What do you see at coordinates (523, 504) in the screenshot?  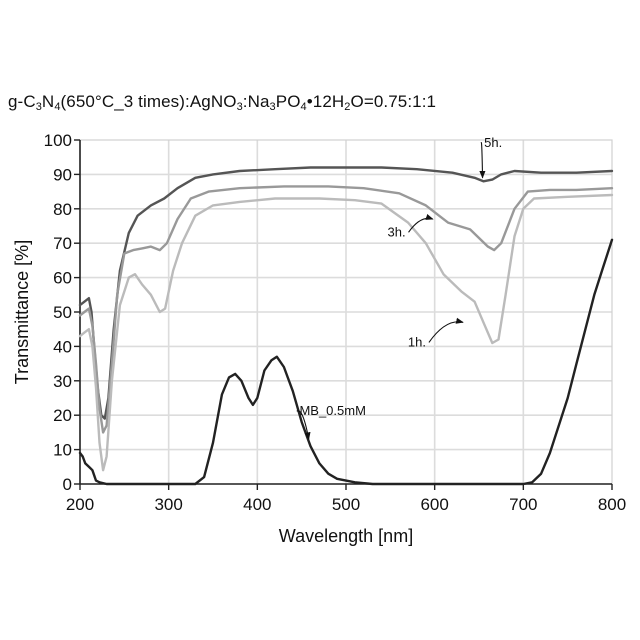 I see `x-tick-label: 700` at bounding box center [523, 504].